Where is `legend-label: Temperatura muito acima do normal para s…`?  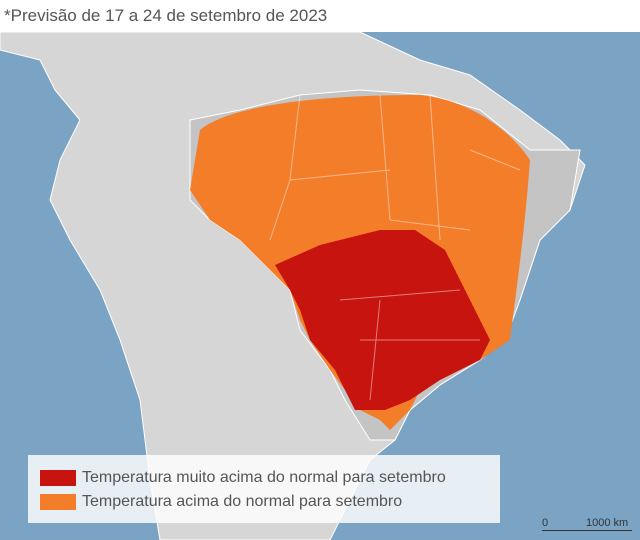 legend-label: Temperatura muito acima do normal para s… is located at coordinates (264, 477).